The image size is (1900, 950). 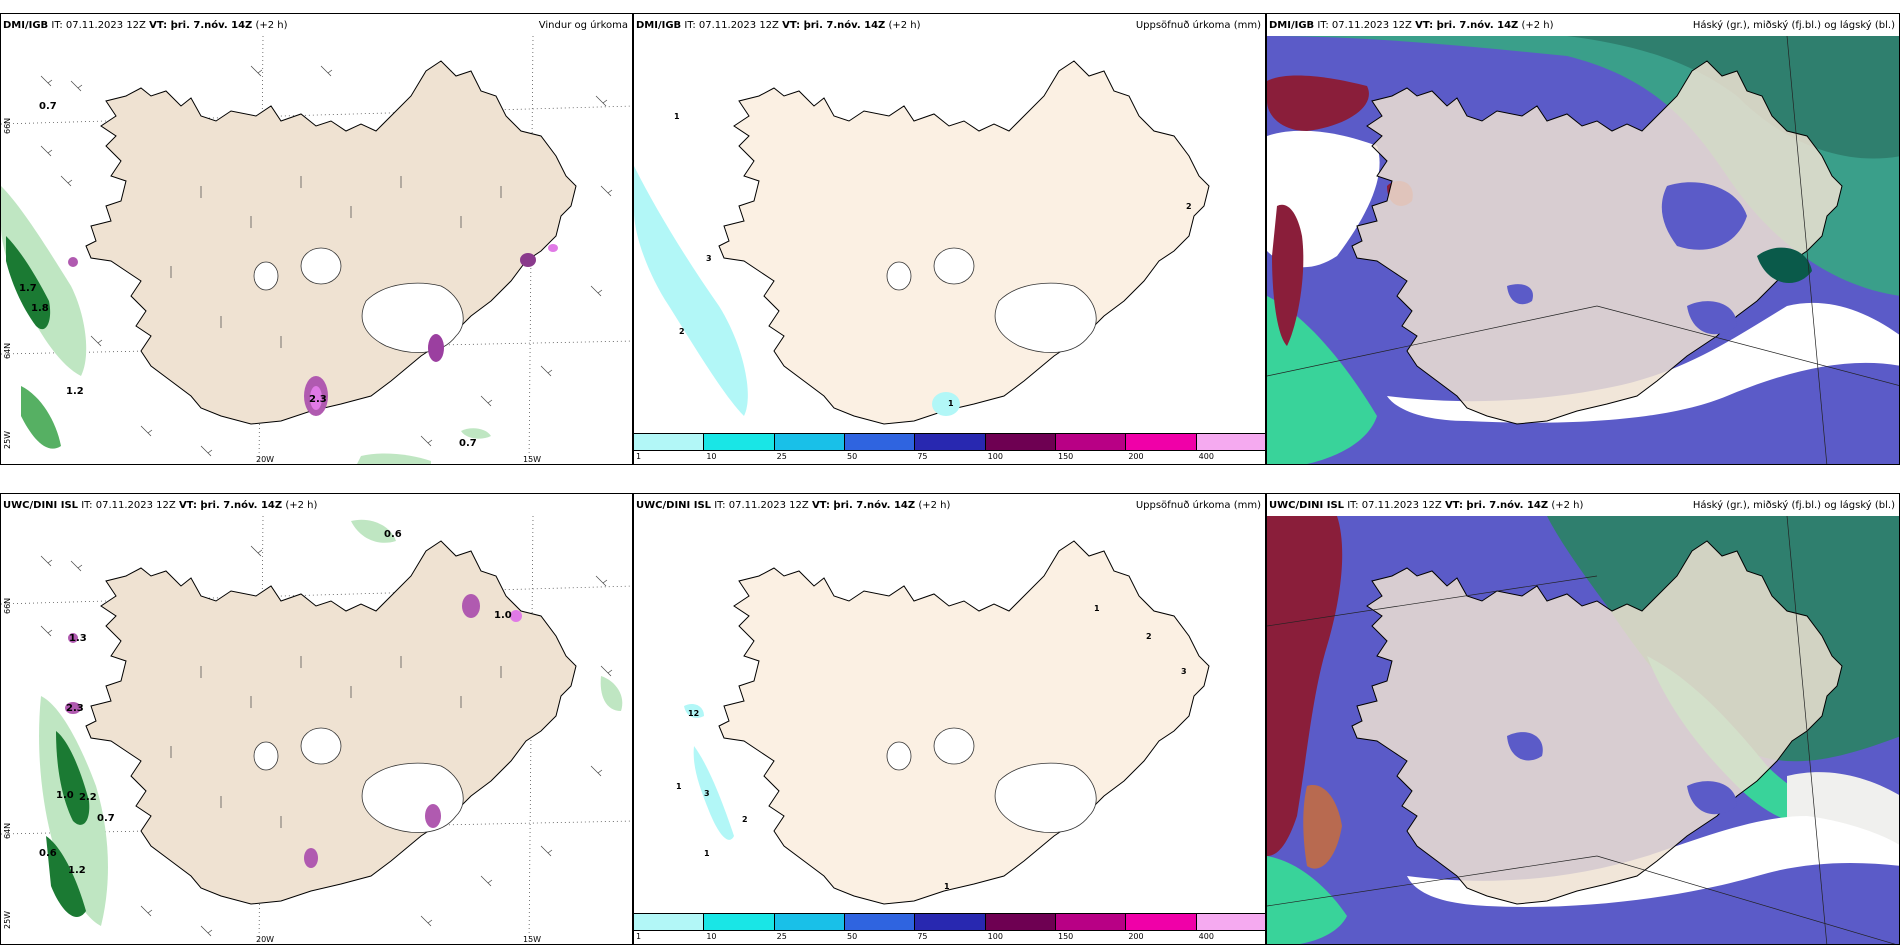 What do you see at coordinates (1066, 936) in the screenshot?
I see `colorbar-label: 150` at bounding box center [1066, 936].